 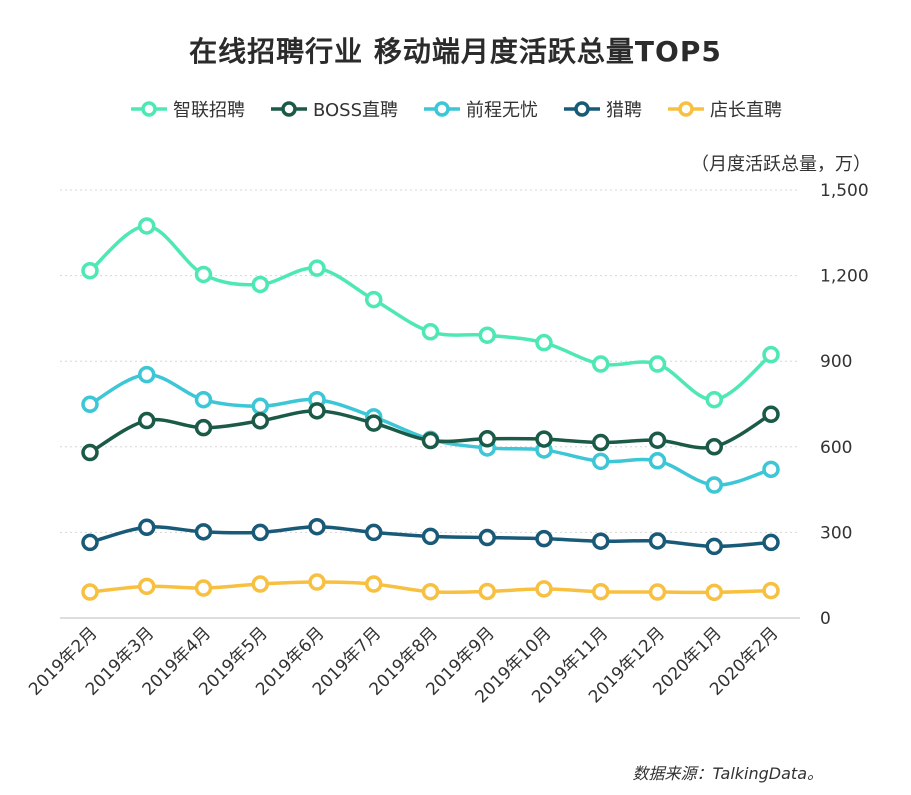 I want to click on legend-label: 店长直聘, so click(x=746, y=110).